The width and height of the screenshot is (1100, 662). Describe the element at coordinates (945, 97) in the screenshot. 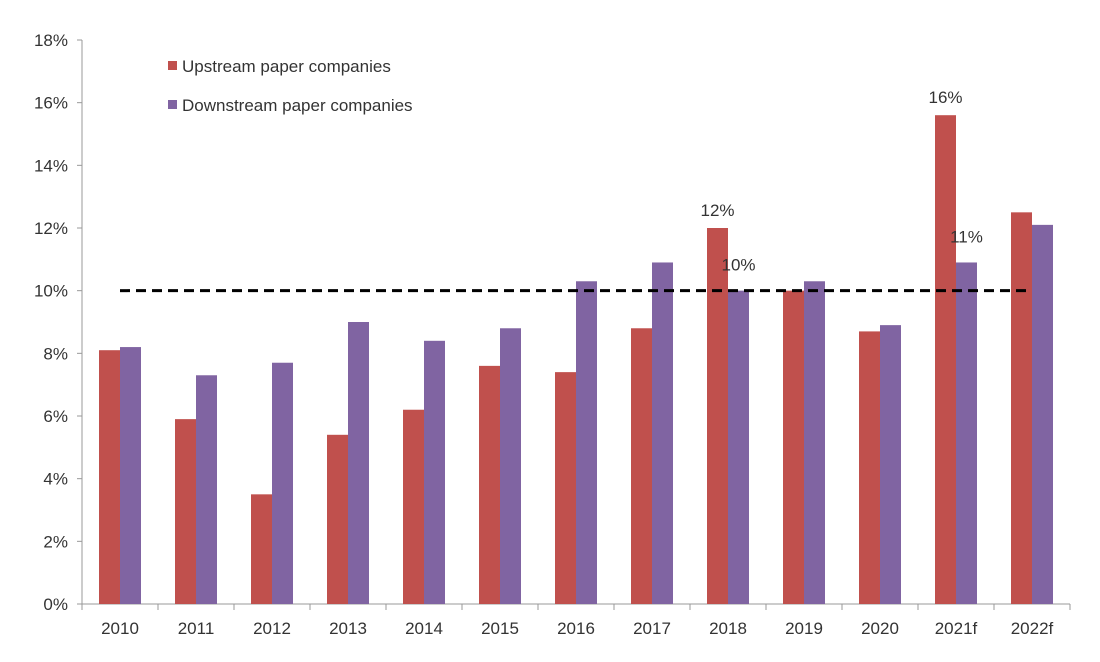

I see `data-label: 16%` at that location.